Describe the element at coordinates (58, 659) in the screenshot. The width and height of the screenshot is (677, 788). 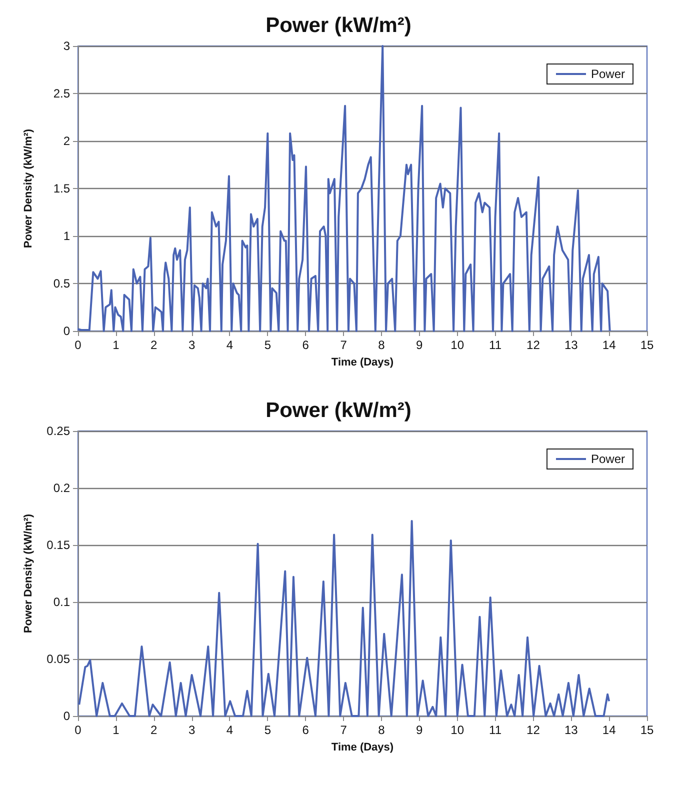
I see `y-tick-label: 0.05` at that location.